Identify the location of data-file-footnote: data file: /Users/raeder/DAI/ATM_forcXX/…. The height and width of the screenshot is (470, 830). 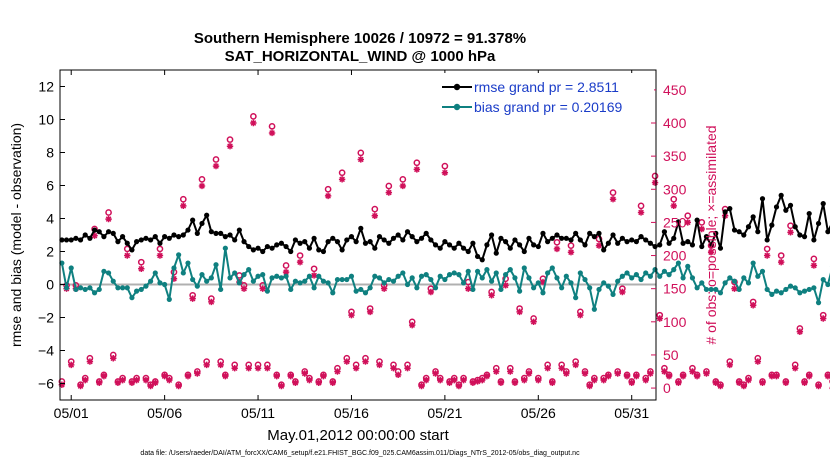
(360, 453).